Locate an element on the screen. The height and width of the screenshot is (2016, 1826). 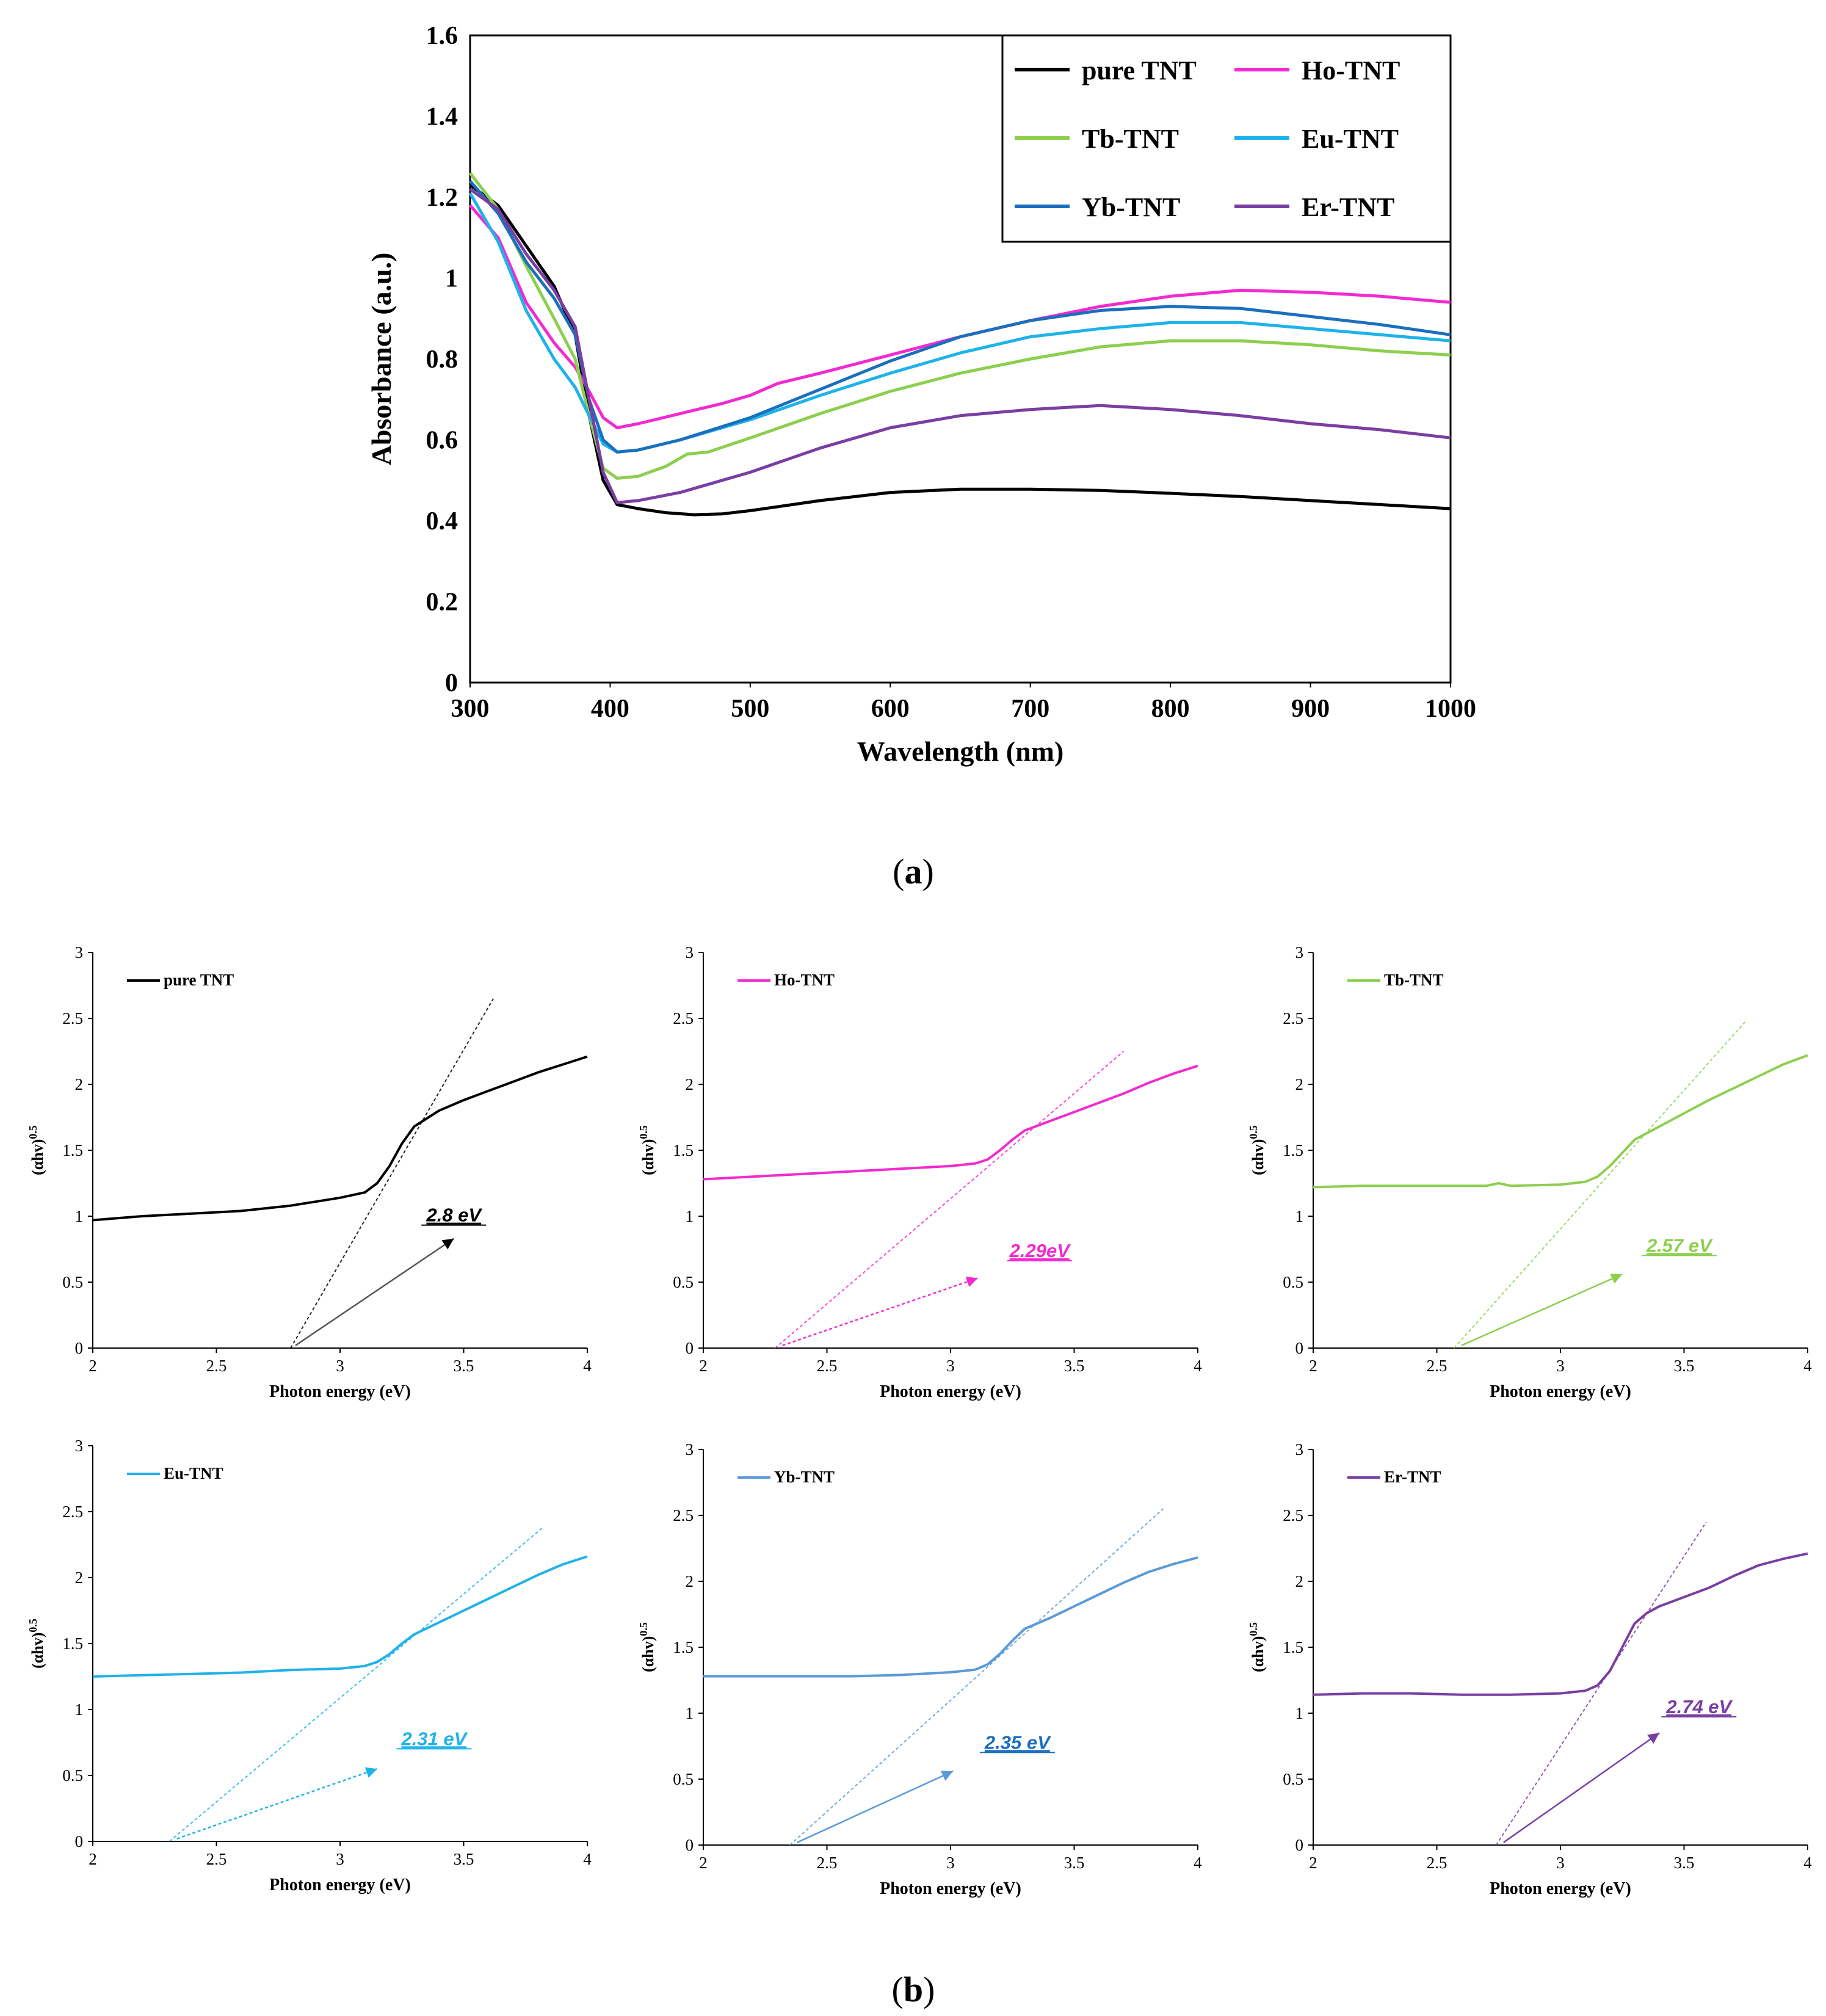
y-tick-label: 1.2 is located at coordinates (442, 198).